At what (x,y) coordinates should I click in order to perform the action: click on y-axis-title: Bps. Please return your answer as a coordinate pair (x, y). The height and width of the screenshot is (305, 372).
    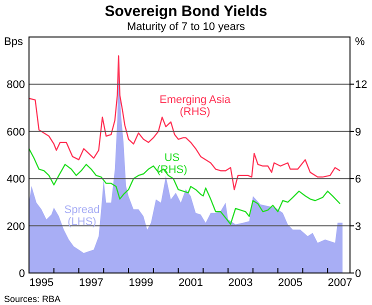
    Looking at the image, I should click on (14, 42).